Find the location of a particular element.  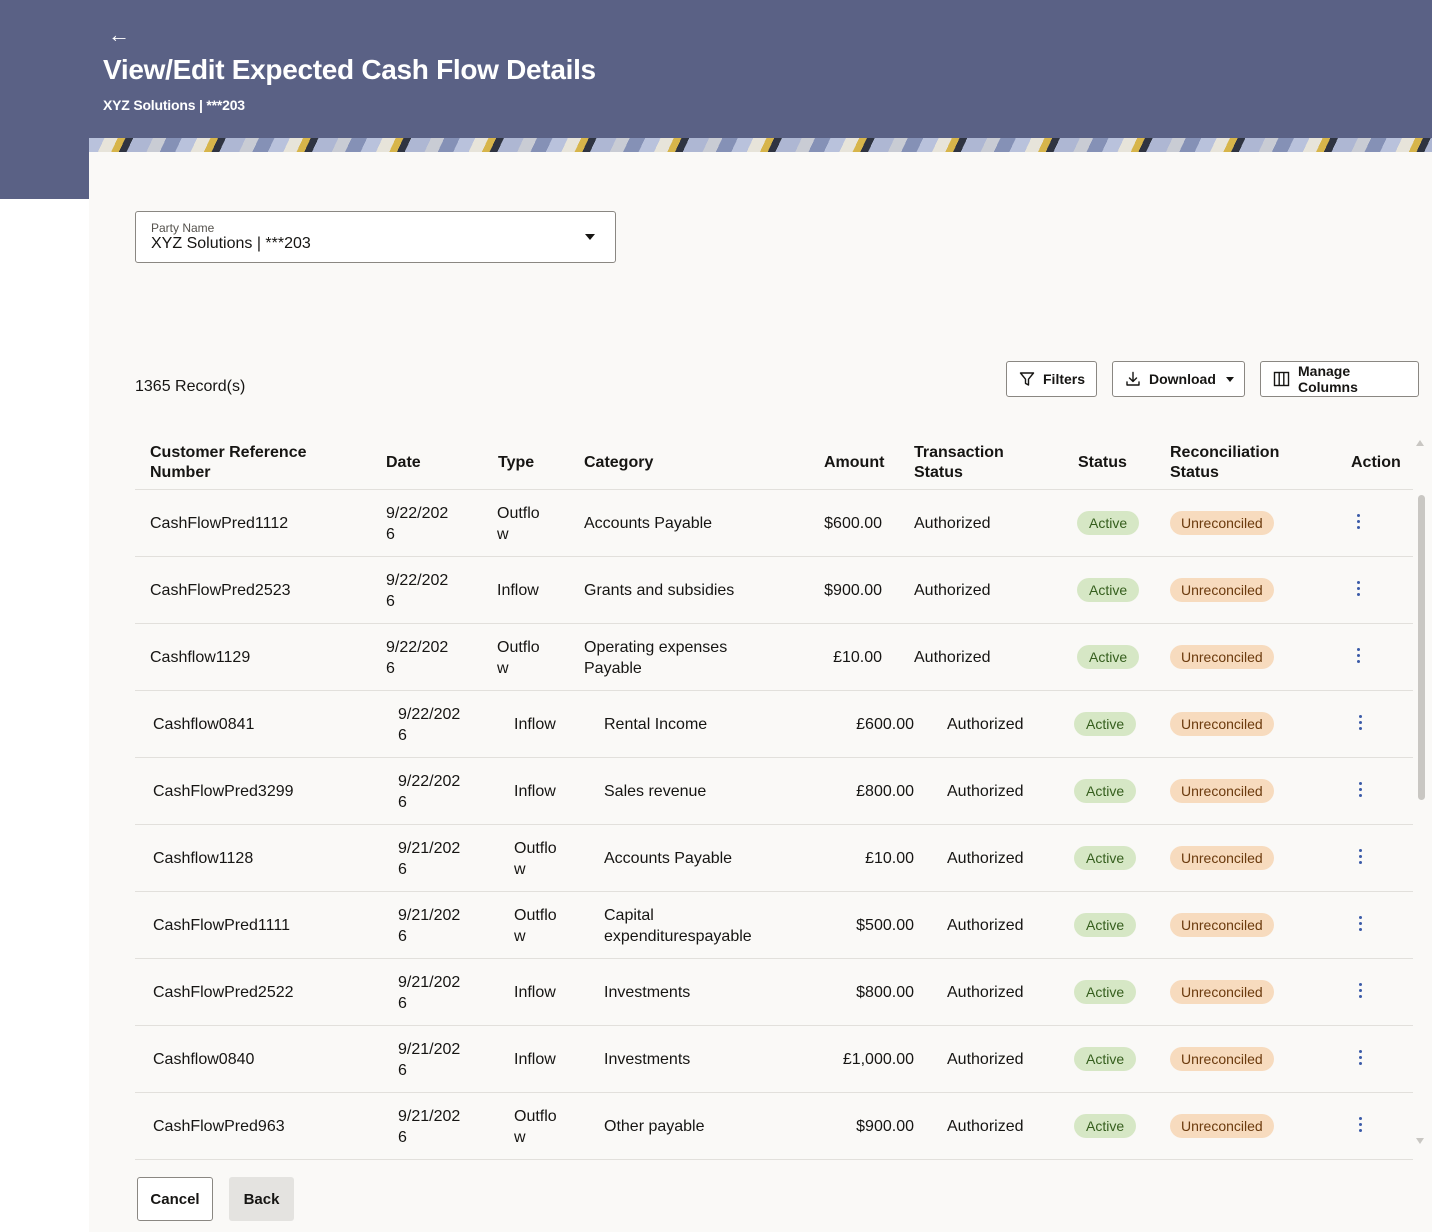

back-button: Back is located at coordinates (261, 1199).